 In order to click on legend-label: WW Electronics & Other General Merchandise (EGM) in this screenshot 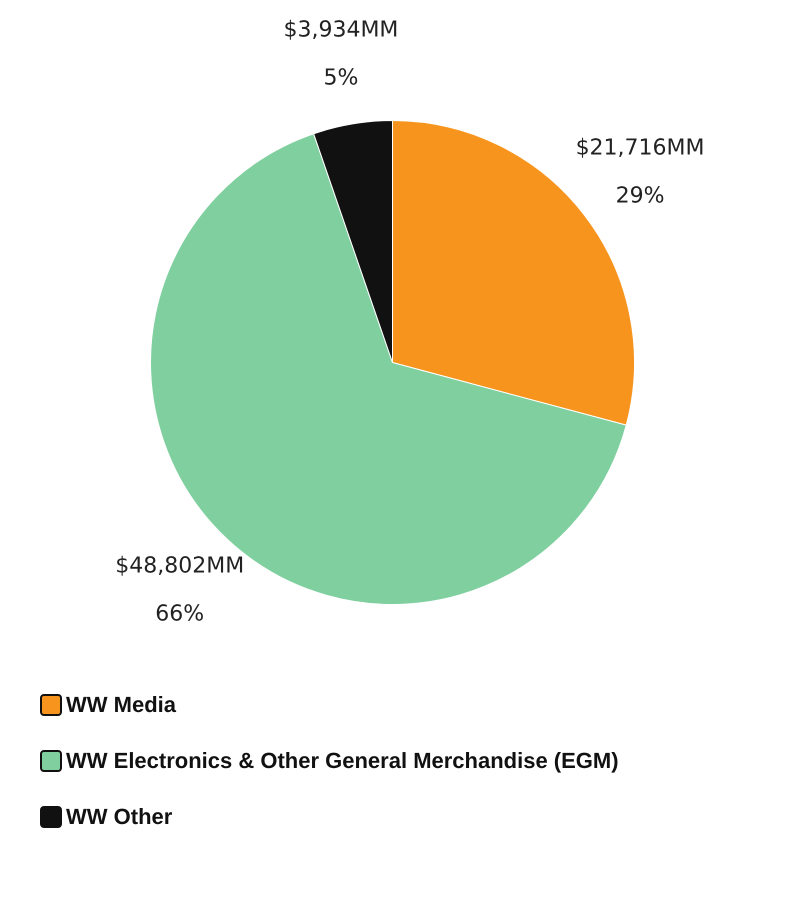, I will do `click(342, 761)`.